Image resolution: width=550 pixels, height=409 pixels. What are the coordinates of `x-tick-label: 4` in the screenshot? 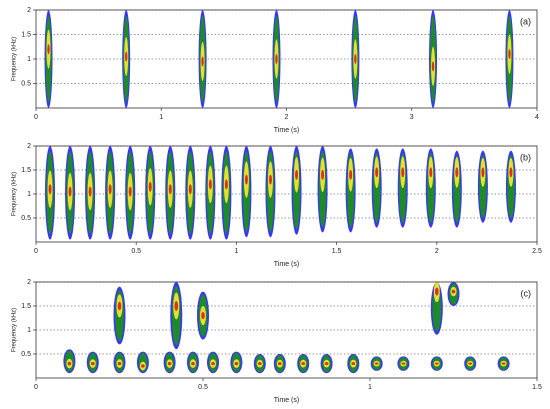 It's located at (537, 117).